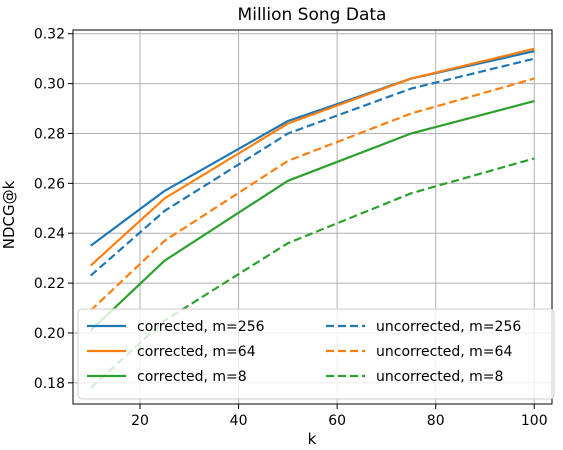  Describe the element at coordinates (49, 284) in the screenshot. I see `y-tick-label: 0.22` at that location.